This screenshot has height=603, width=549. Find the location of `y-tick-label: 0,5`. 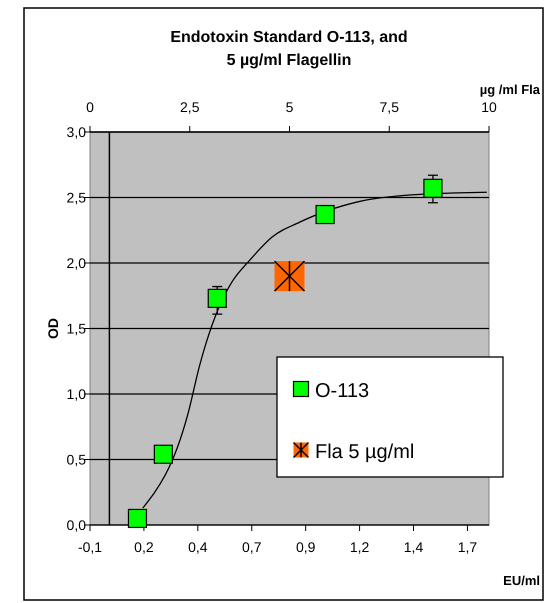

y-tick-label: 0,5 is located at coordinates (76, 460).